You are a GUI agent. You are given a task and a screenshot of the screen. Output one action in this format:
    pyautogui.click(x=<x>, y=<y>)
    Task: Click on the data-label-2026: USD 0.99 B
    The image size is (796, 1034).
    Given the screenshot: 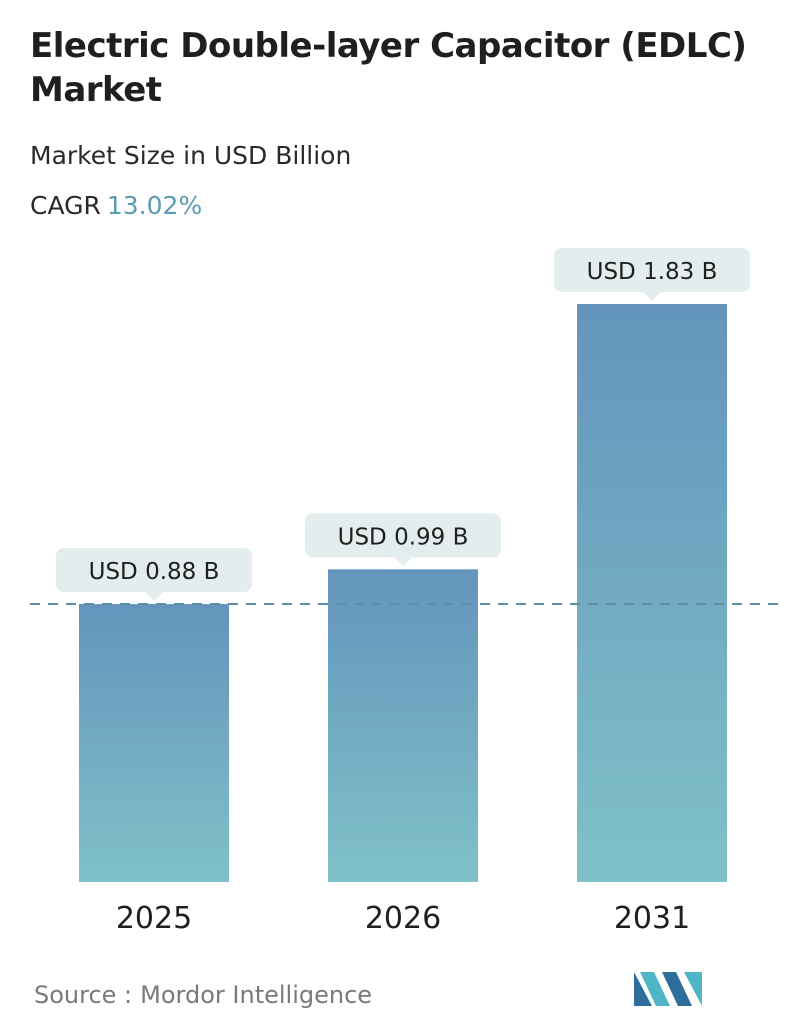 What is the action you would take?
    pyautogui.click(x=403, y=540)
    